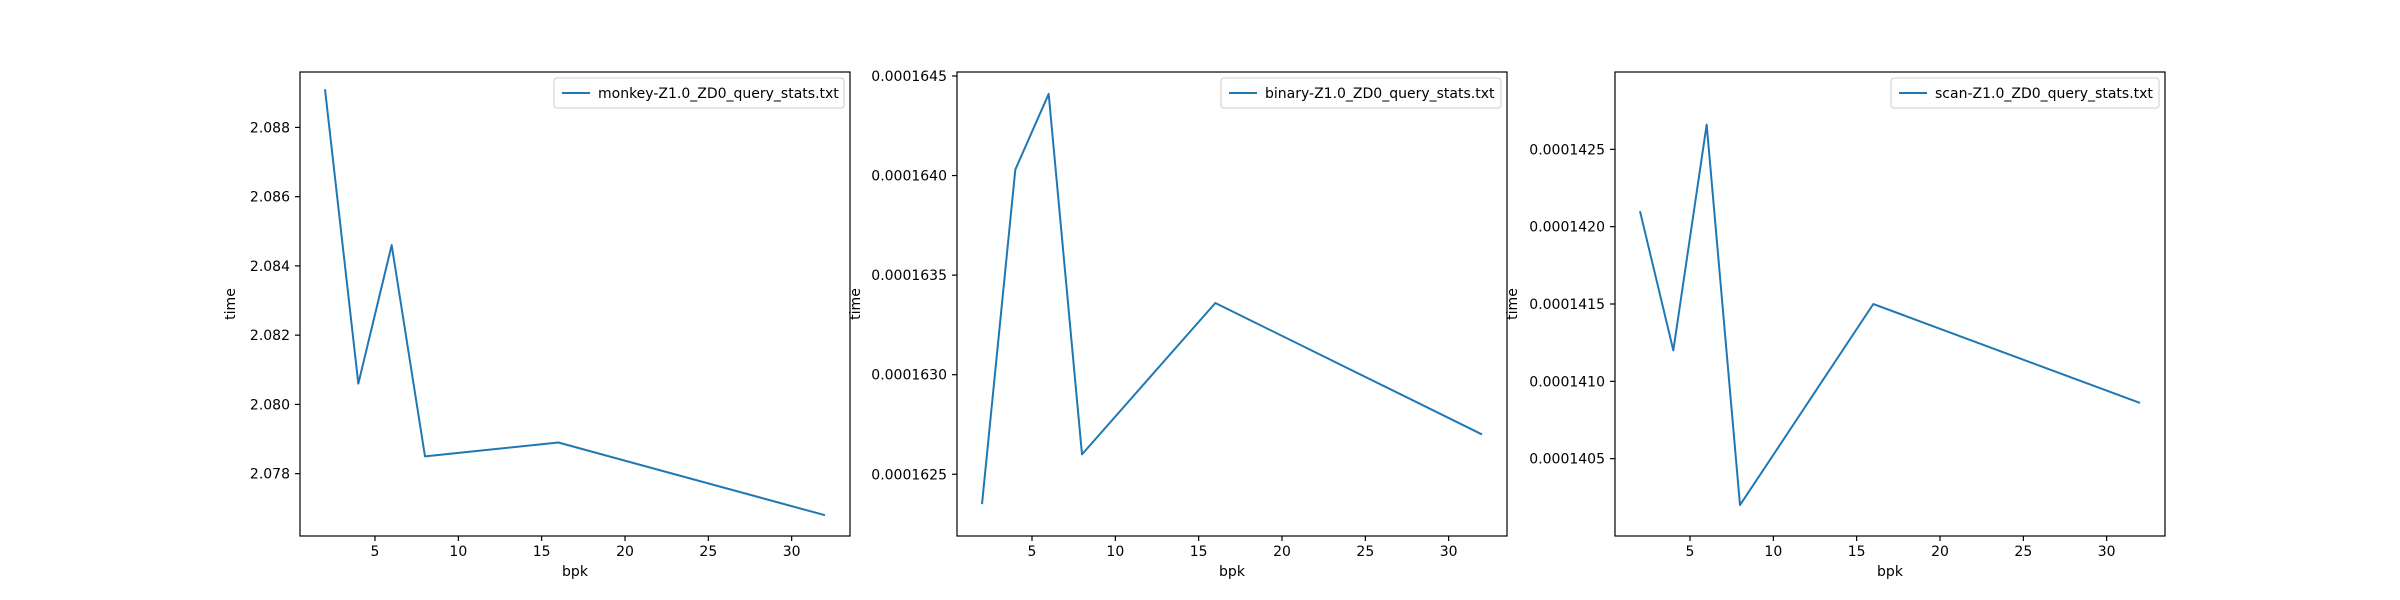  I want to click on y-tick-label: 0.0001425, so click(1567, 150).